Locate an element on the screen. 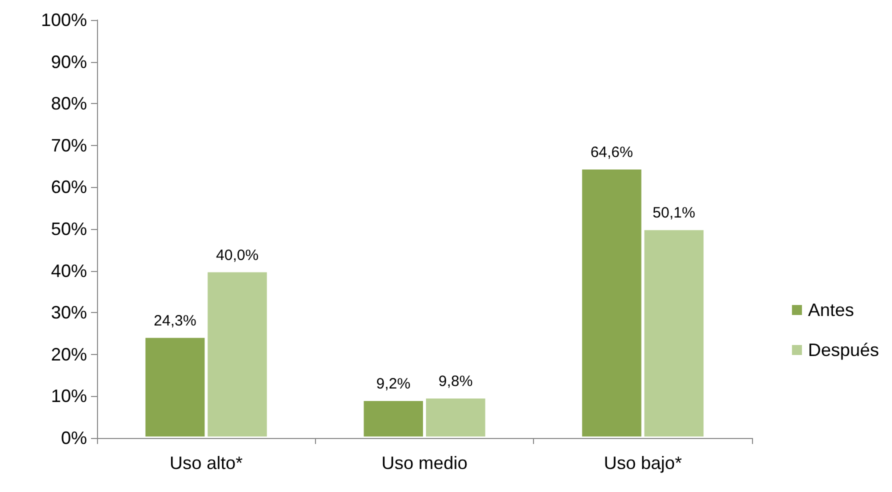 This screenshot has width=892, height=492. y-tick-label: 10% is located at coordinates (68, 396).